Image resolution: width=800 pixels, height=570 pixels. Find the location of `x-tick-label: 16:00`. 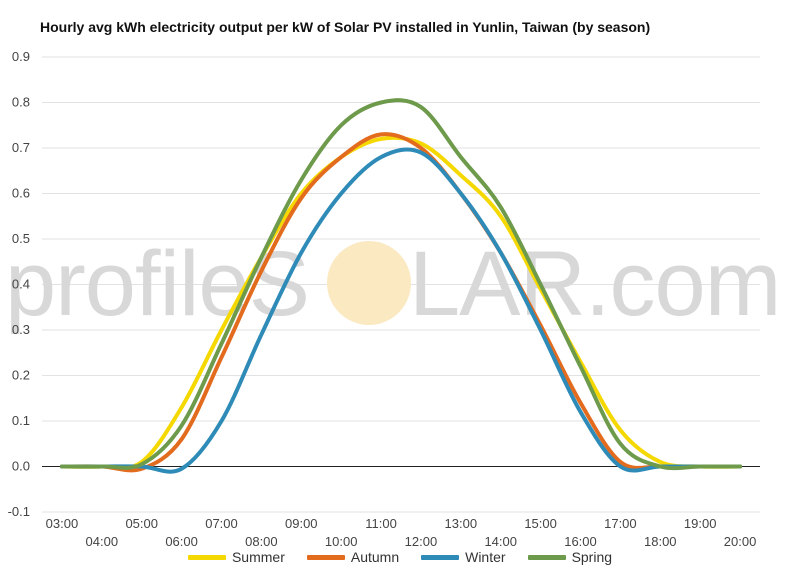

x-tick-label: 16:00 is located at coordinates (580, 541).